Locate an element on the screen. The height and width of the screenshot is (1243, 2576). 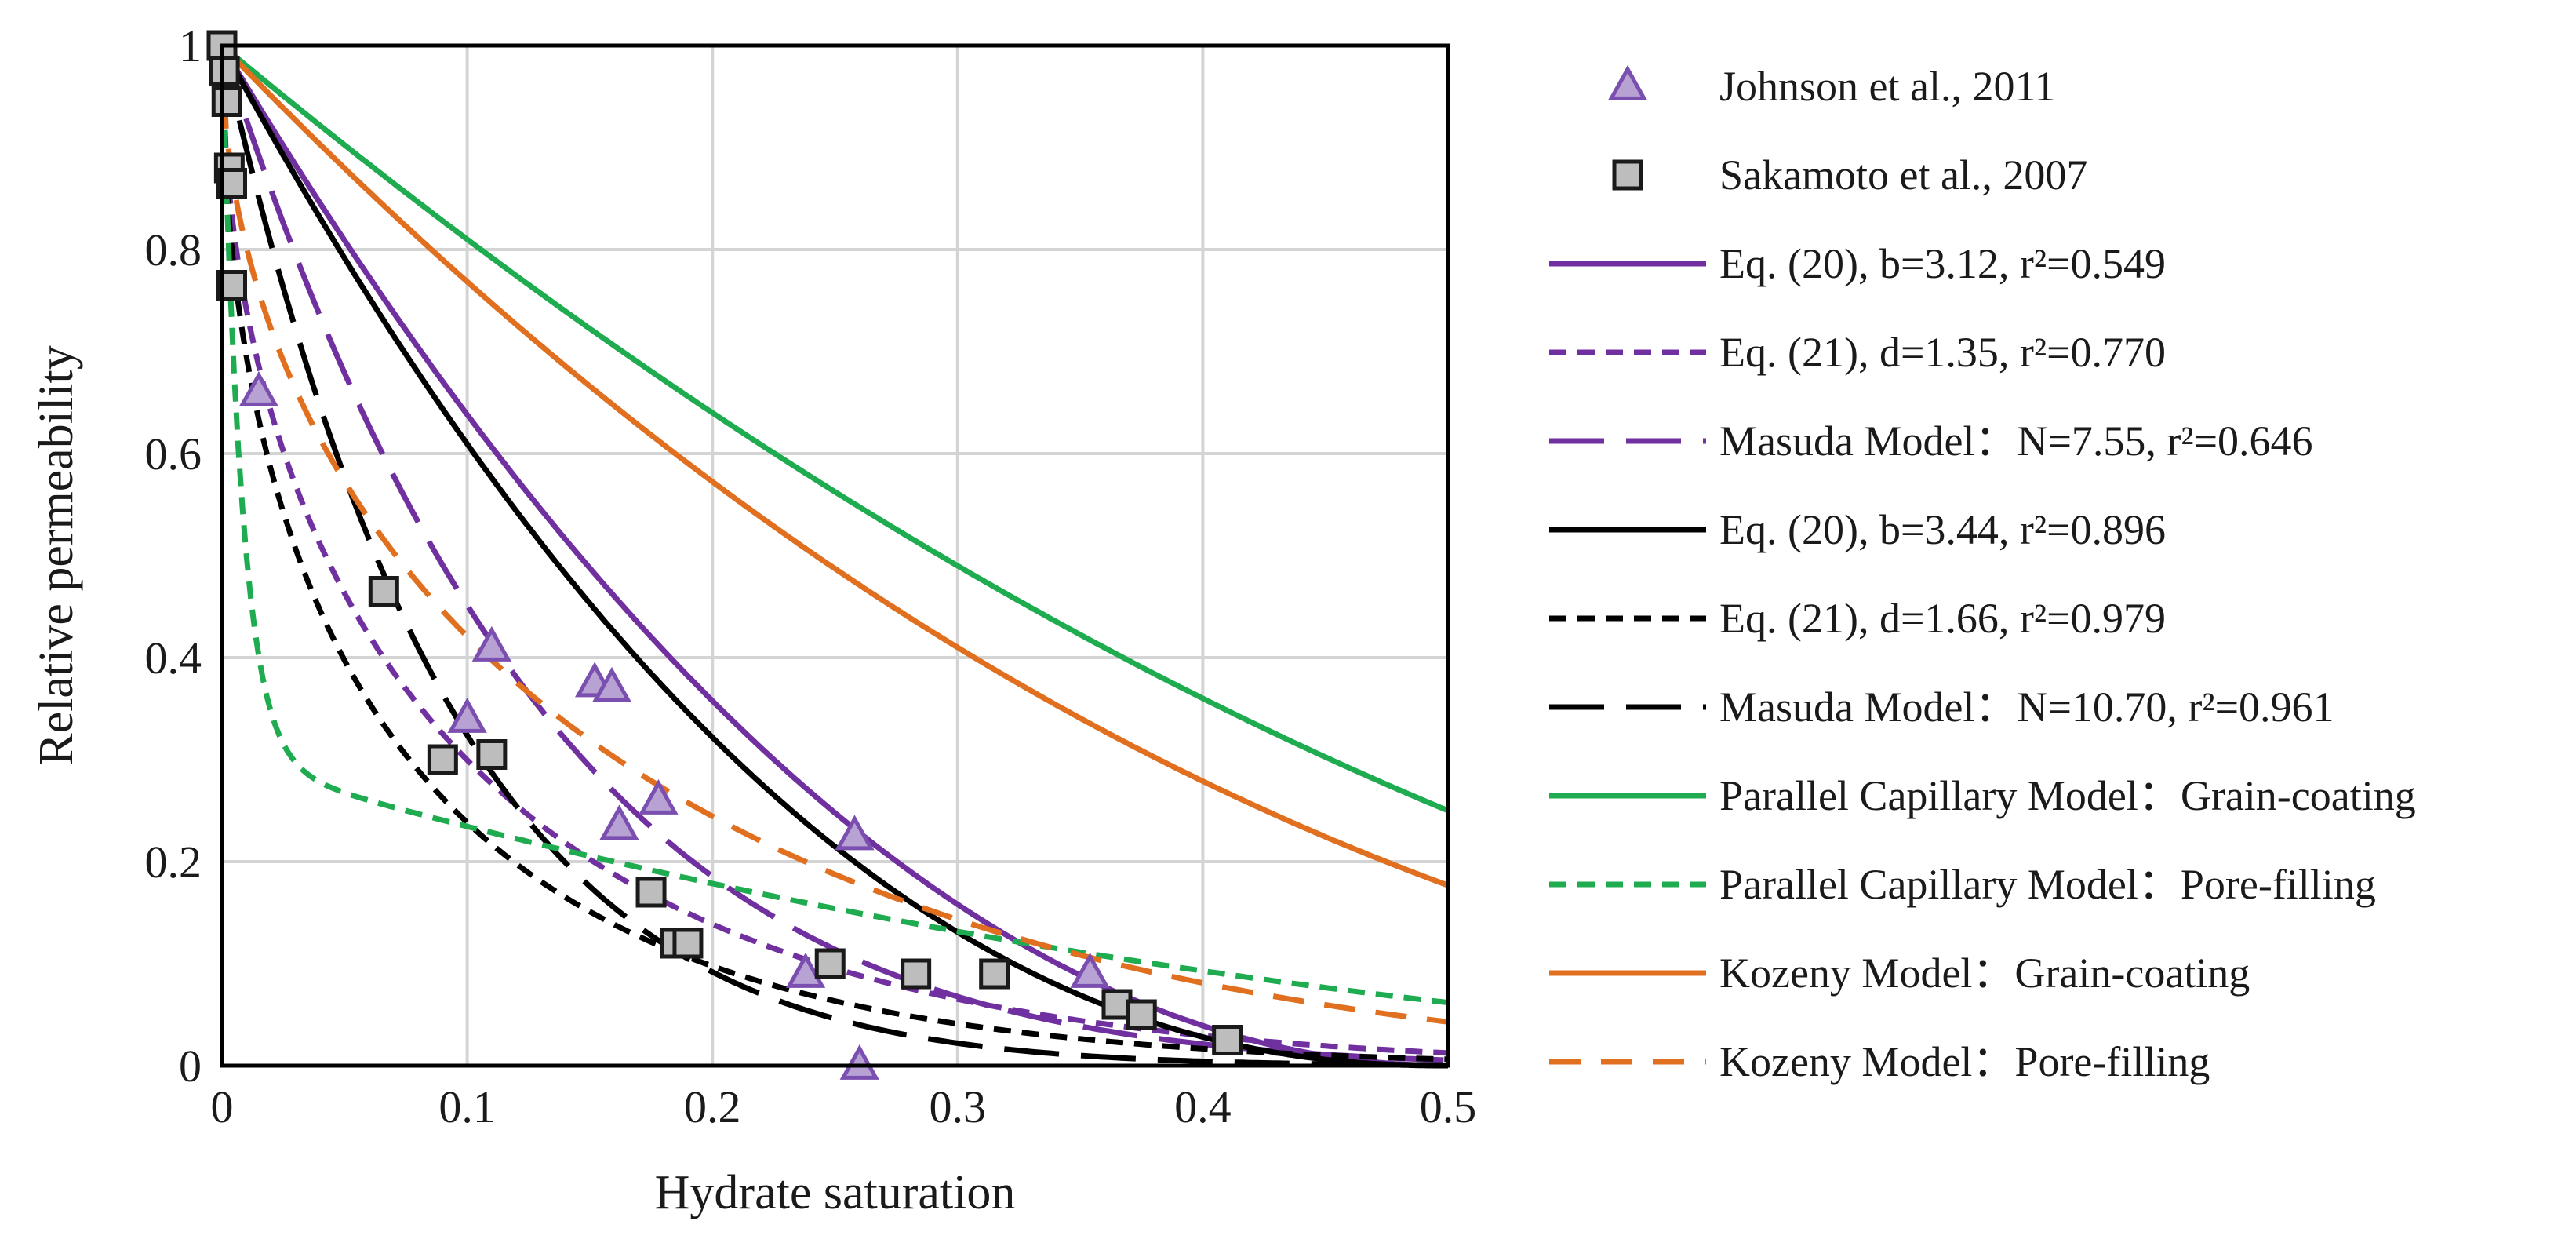
x-axis-label: Hydrate saturation is located at coordinates (835, 1192).